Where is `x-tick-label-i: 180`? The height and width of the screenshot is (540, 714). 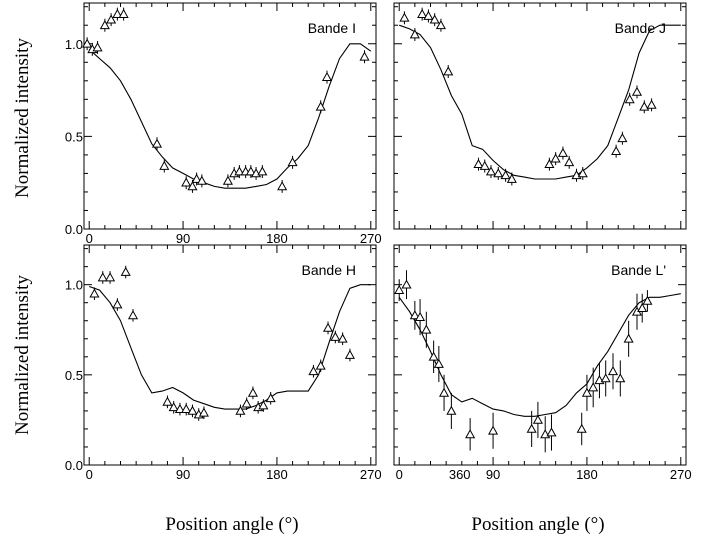 x-tick-label-i: 180 is located at coordinates (277, 238).